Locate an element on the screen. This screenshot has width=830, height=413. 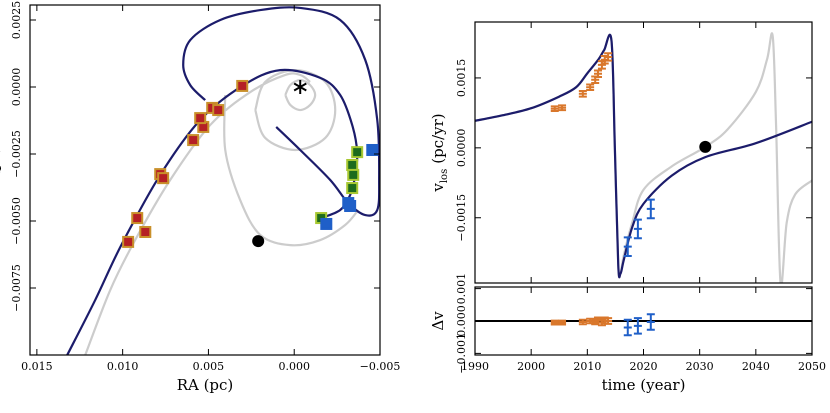
y-tick-label: −0.0050 is located at coordinates (16, 221).